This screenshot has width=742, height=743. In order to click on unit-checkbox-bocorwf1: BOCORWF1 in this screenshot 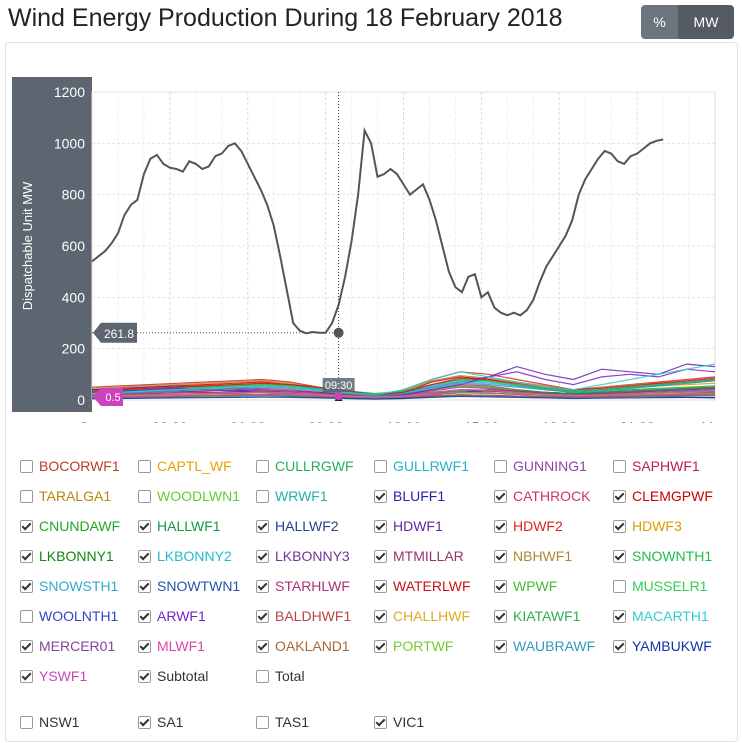, I will do `click(70, 466)`.